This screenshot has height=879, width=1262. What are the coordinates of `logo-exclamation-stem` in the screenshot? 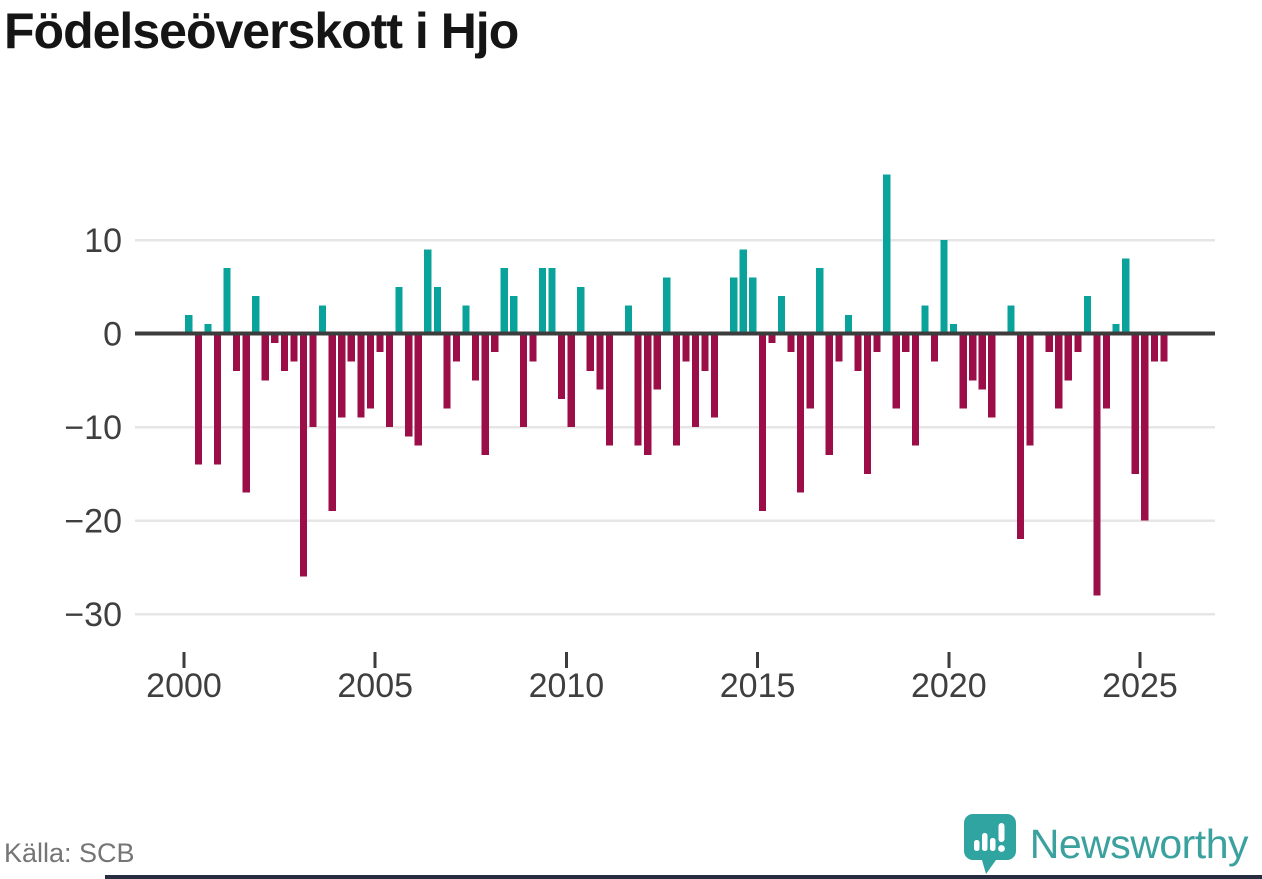 It's located at (1001, 832).